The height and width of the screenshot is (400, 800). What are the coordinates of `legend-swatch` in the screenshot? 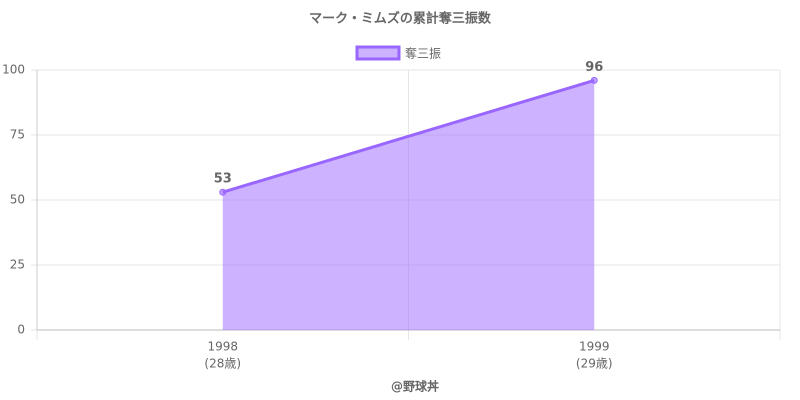 It's located at (378, 53).